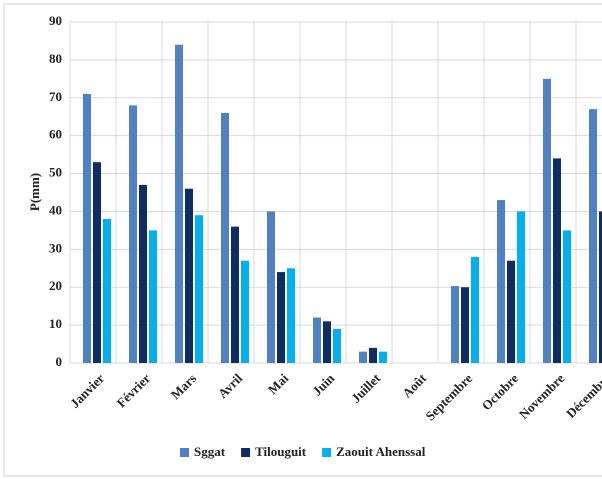 The image size is (602, 479). Describe the element at coordinates (281, 451) in the screenshot. I see `legend-label: Tilouguit` at that location.